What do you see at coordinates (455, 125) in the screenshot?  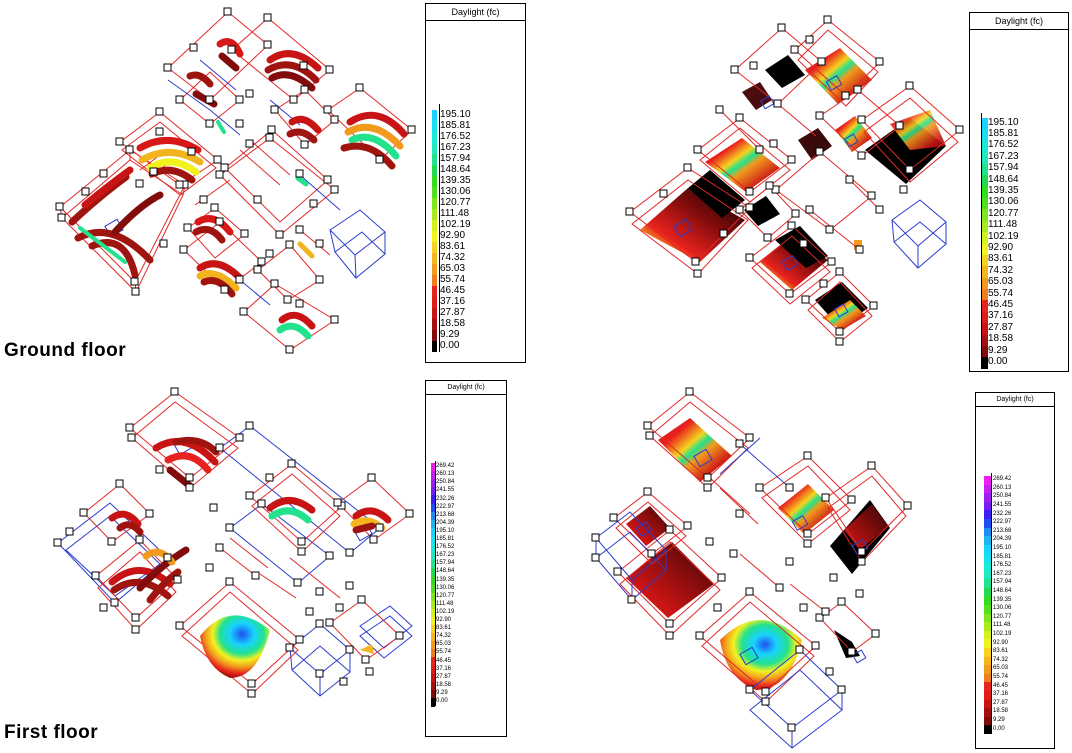 I see `legend-value: 185.81` at bounding box center [455, 125].